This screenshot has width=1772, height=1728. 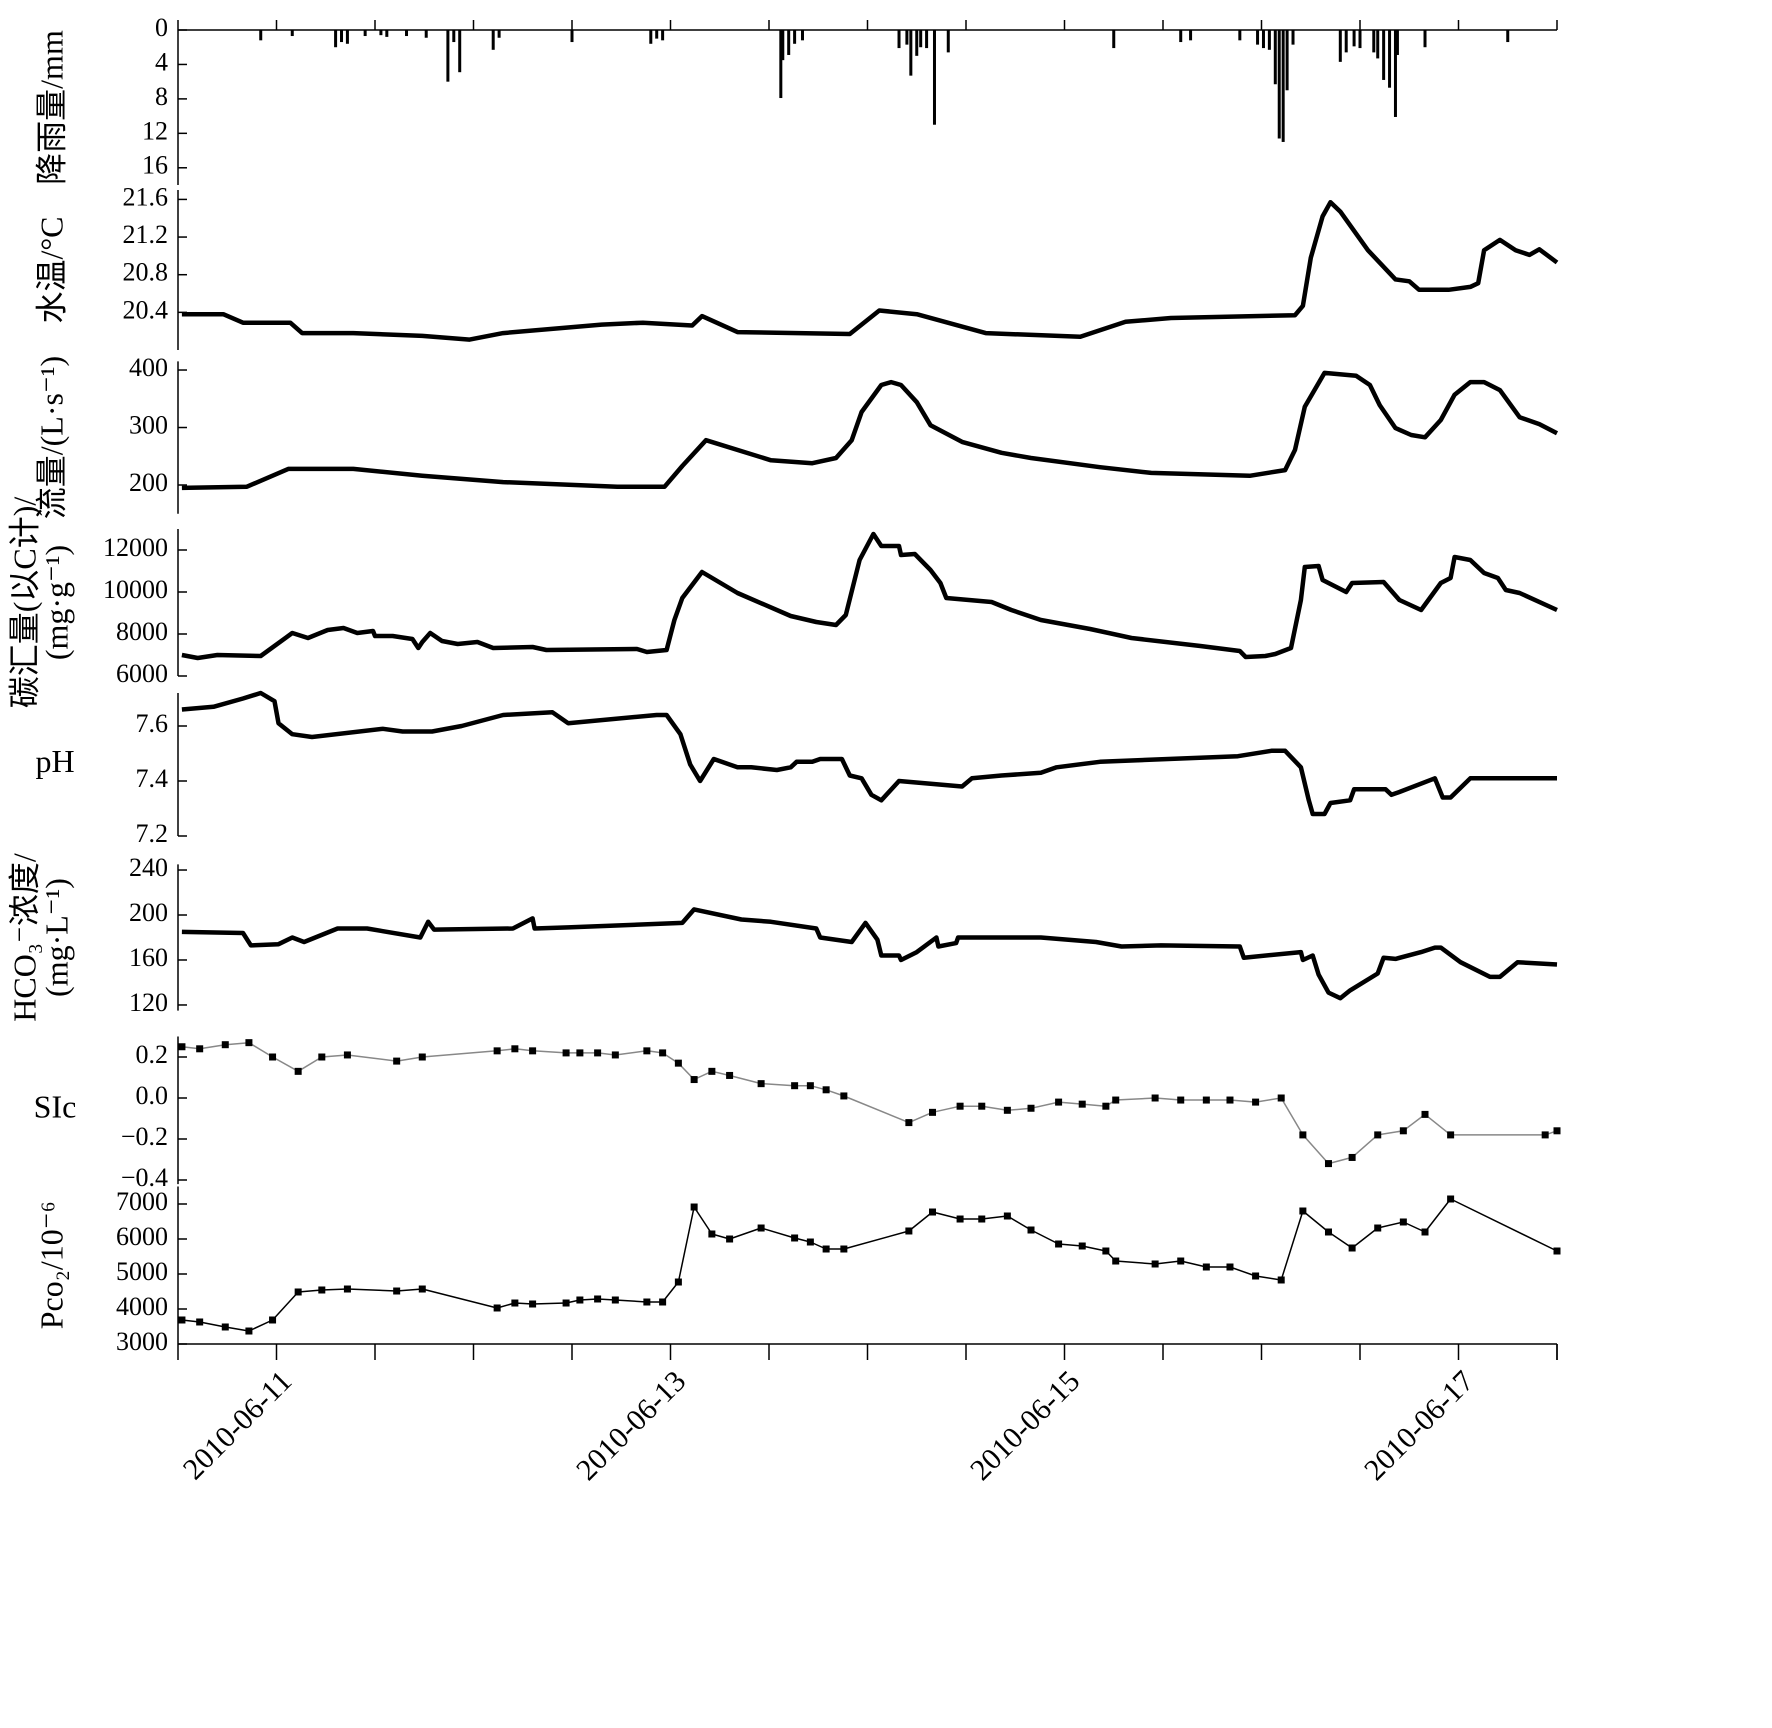 I want to click on y-tick-label: 12, so click(x=155, y=130).